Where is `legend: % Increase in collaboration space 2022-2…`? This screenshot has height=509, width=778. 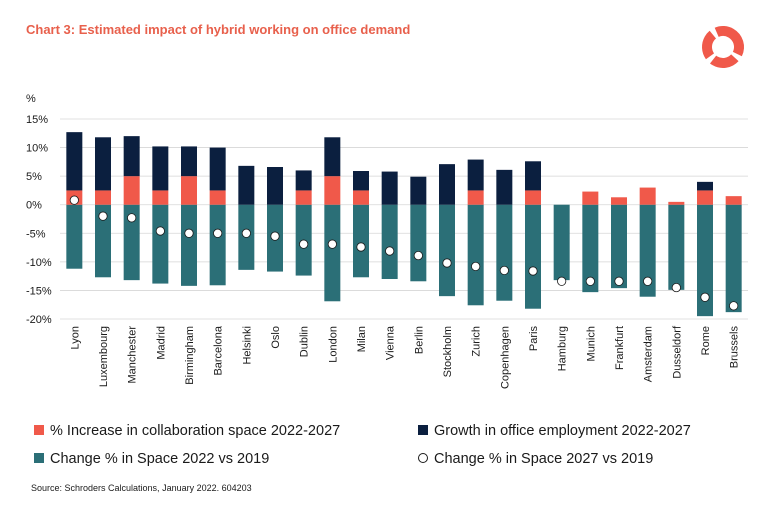 legend: % Increase in collaboration space 2022-2… is located at coordinates (362, 445).